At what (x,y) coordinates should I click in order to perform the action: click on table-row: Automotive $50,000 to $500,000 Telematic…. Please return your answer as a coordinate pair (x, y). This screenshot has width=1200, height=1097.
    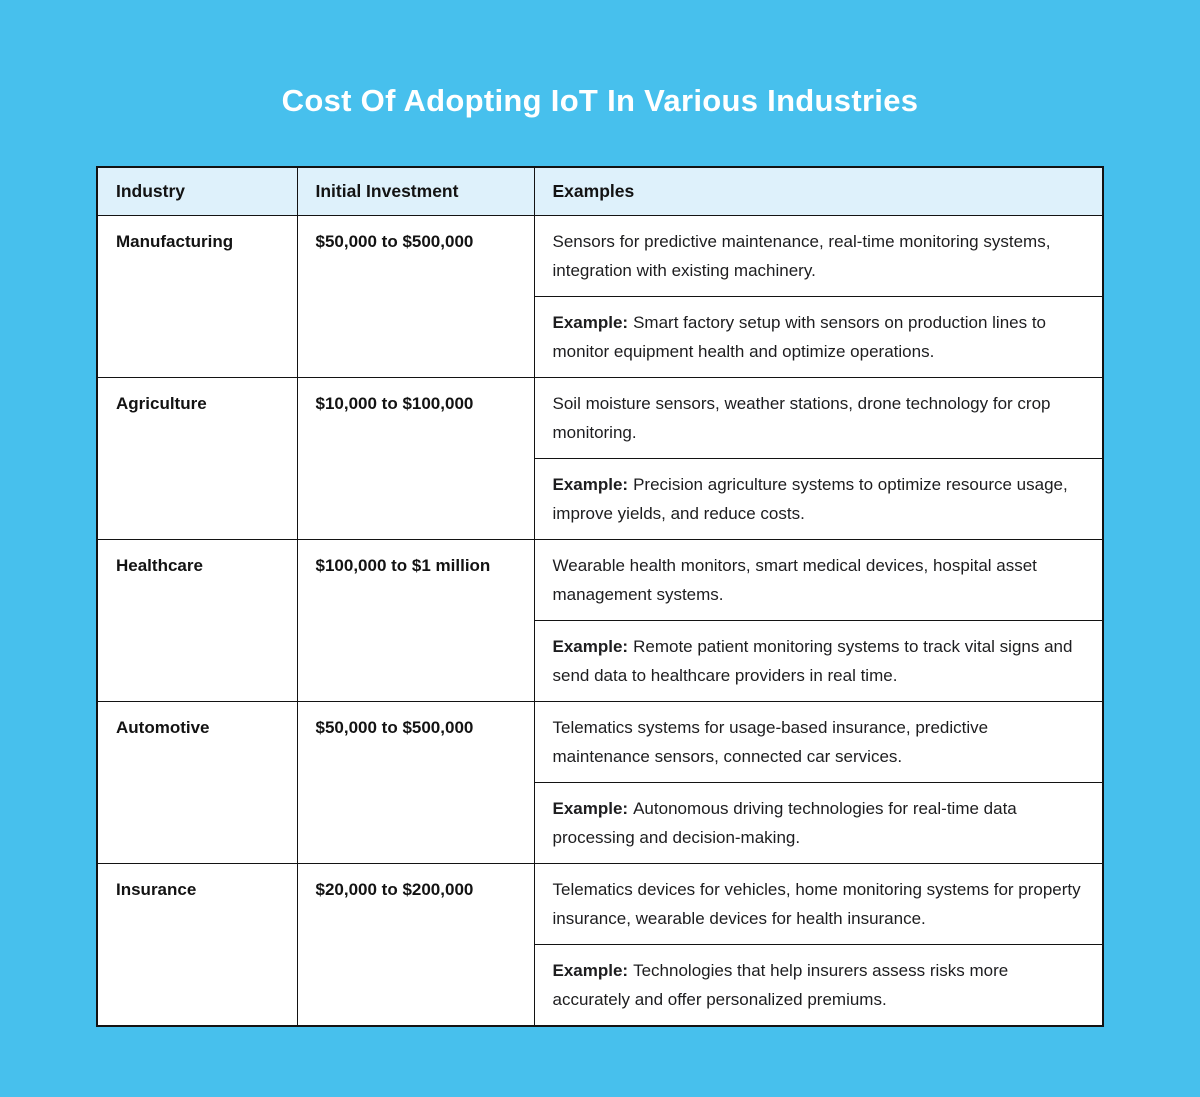
    Looking at the image, I should click on (600, 782).